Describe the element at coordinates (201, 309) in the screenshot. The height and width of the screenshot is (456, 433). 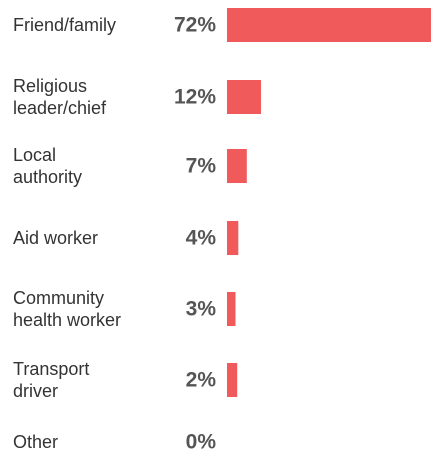
I see `value-label: 3%` at that location.